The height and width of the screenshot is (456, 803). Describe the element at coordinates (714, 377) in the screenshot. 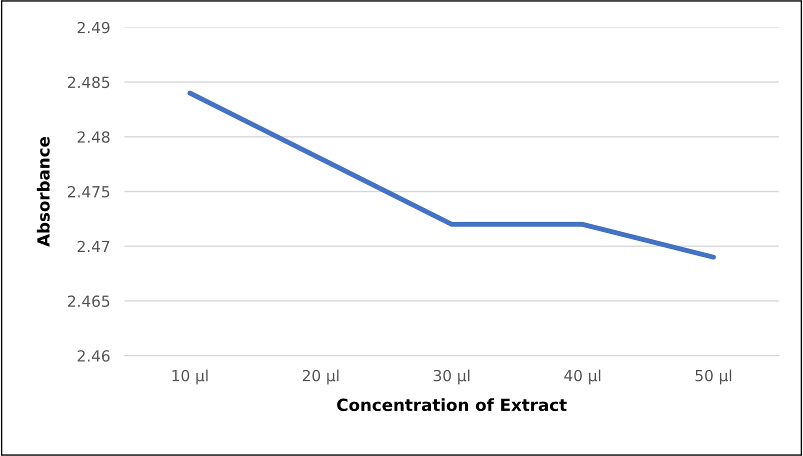

I see `x-tick-label: 50 µl` at that location.